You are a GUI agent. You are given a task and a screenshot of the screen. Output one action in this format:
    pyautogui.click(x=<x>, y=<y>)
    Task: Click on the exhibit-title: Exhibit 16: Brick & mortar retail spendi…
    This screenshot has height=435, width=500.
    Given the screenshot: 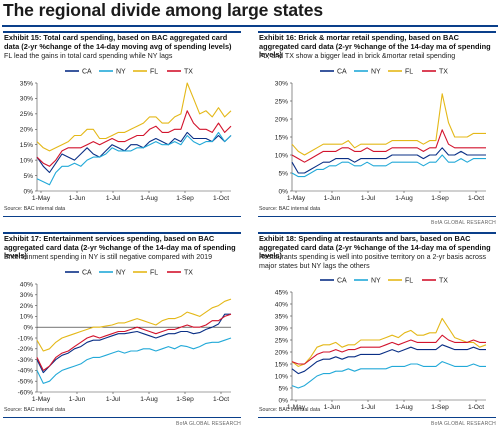 What is the action you would take?
    pyautogui.click(x=375, y=46)
    